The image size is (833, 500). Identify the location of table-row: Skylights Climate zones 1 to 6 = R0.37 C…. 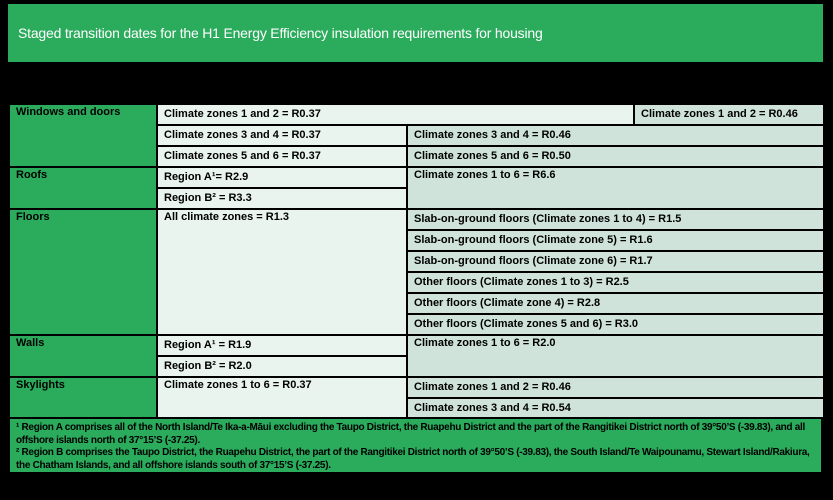
(417, 408).